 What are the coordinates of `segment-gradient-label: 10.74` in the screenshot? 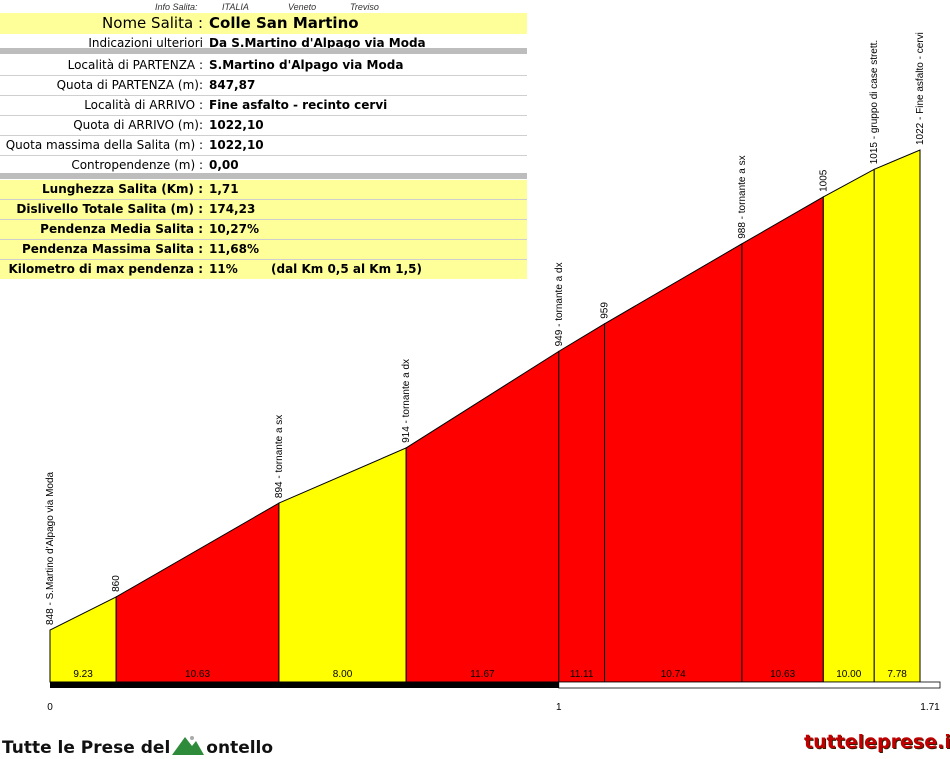 It's located at (673, 674).